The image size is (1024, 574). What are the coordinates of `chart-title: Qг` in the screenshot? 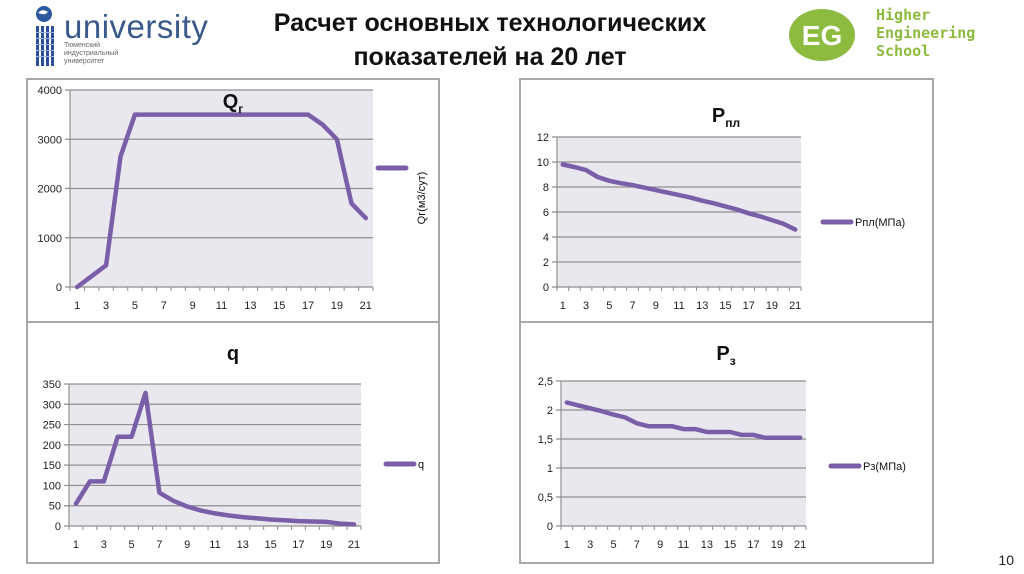 It's located at (233, 103).